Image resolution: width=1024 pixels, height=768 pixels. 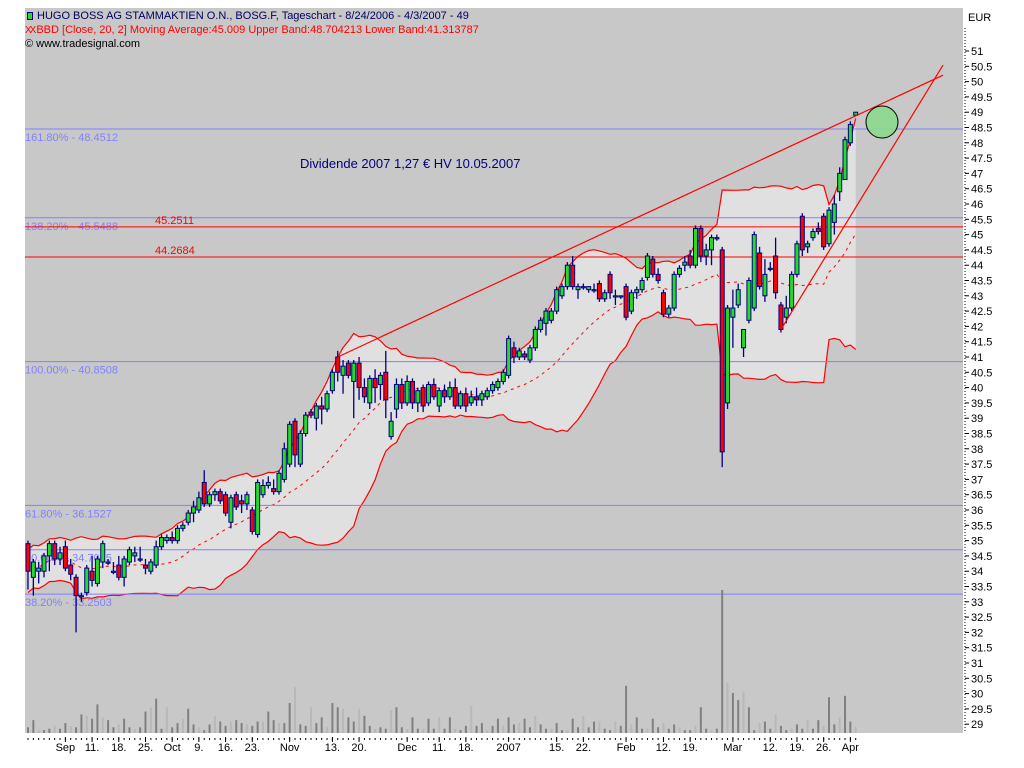 What do you see at coordinates (977, 603) in the screenshot?
I see `y-tick-label: 33` at bounding box center [977, 603].